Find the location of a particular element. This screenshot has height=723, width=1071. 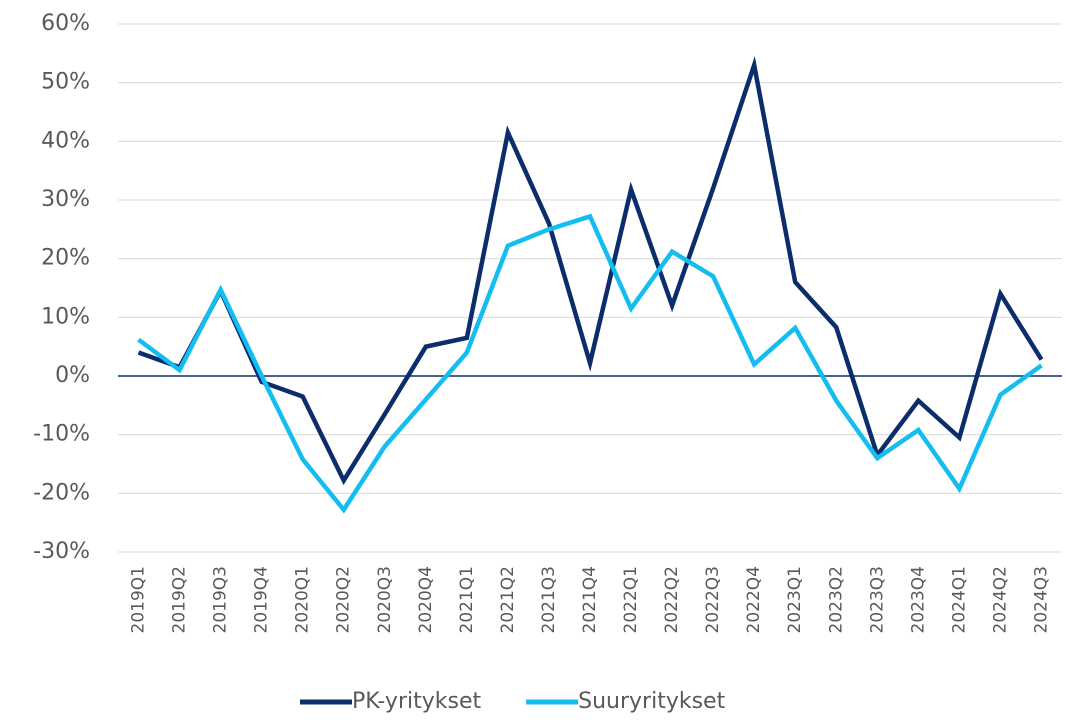

x-tick-label: 2024Q2 is located at coordinates (1000, 599).